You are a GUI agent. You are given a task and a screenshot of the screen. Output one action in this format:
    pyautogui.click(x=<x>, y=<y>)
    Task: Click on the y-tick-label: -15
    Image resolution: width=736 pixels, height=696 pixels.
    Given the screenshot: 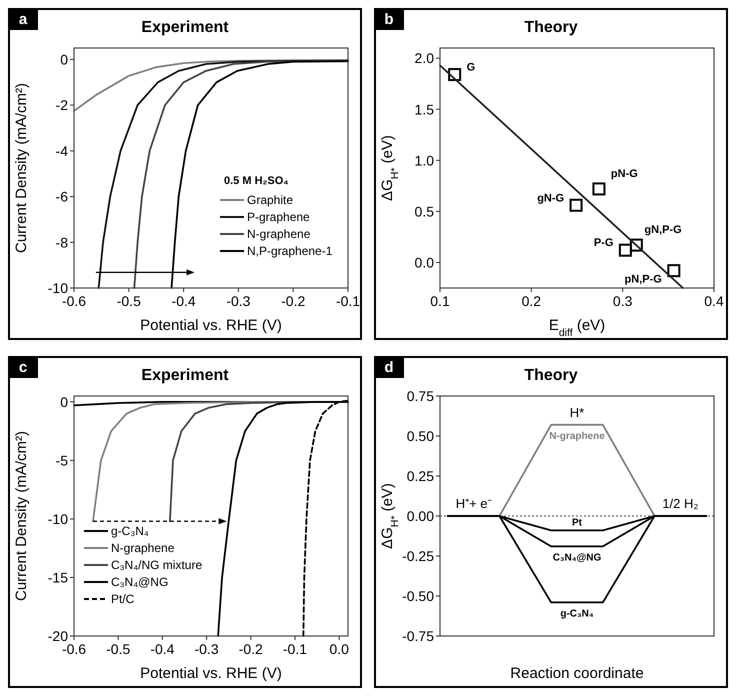 What is the action you would take?
    pyautogui.click(x=58, y=577)
    